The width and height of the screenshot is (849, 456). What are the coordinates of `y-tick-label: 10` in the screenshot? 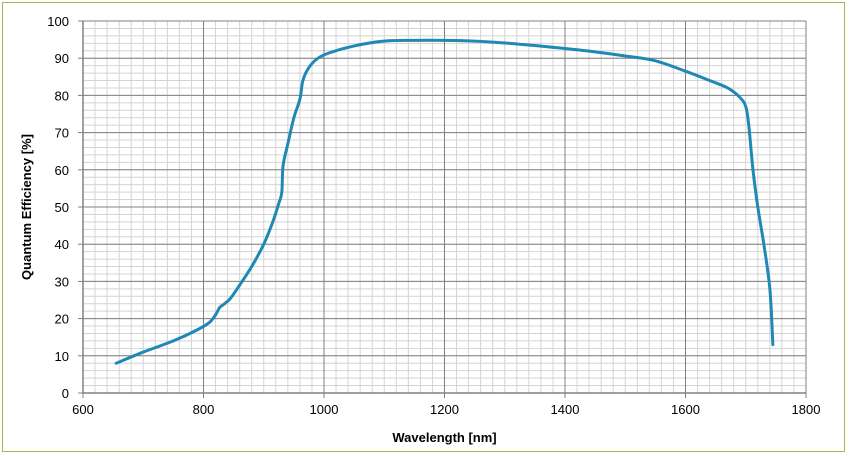 It's located at (62, 356).